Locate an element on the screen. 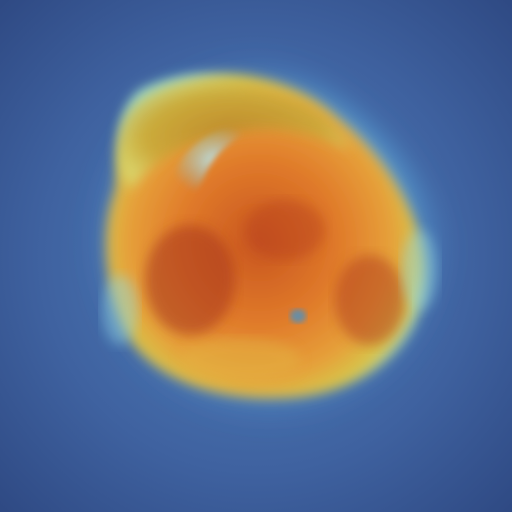  cell-cap is located at coordinates (233, 135).